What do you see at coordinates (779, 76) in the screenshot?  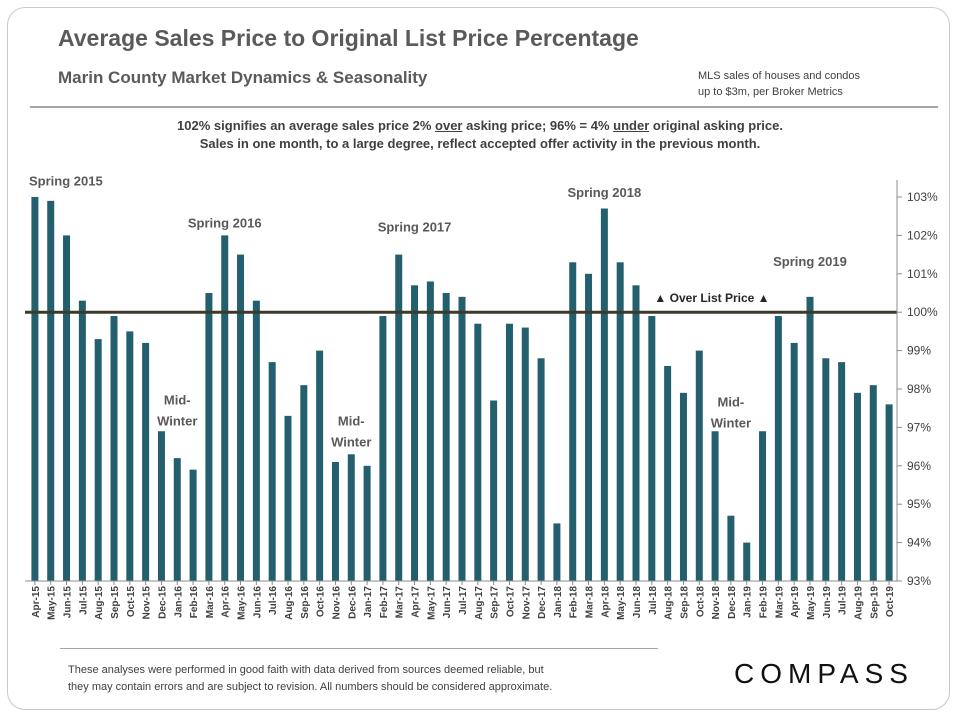 I see `source-line-1: MLS sales of houses and condos` at bounding box center [779, 76].